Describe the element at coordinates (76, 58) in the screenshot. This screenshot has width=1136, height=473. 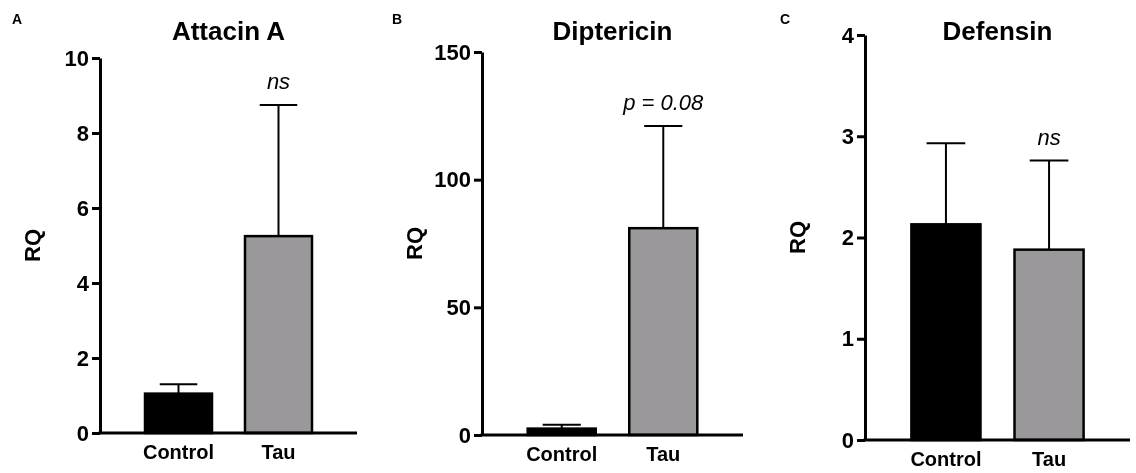
I see `y-tick-label: 10` at that location.